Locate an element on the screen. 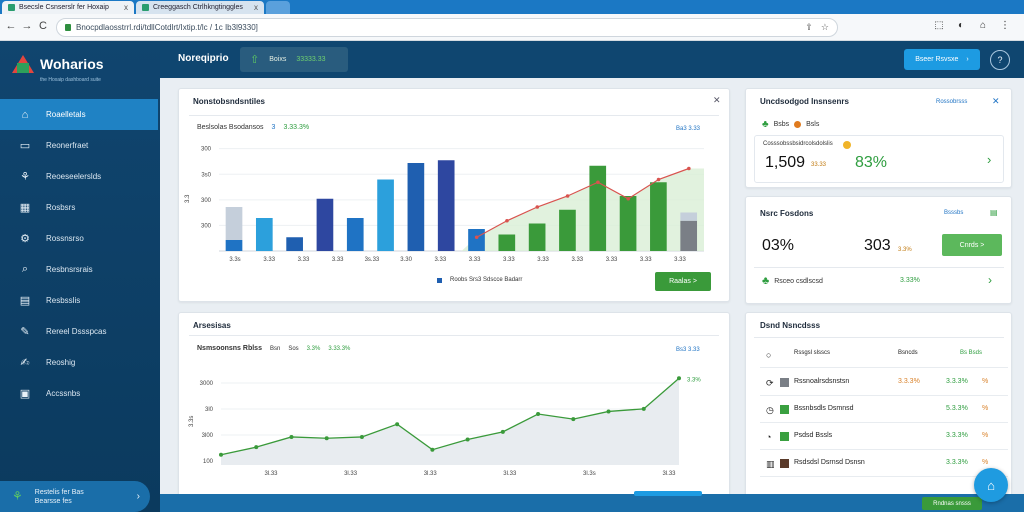  insights-kpi-2: 83% is located at coordinates (871, 162).